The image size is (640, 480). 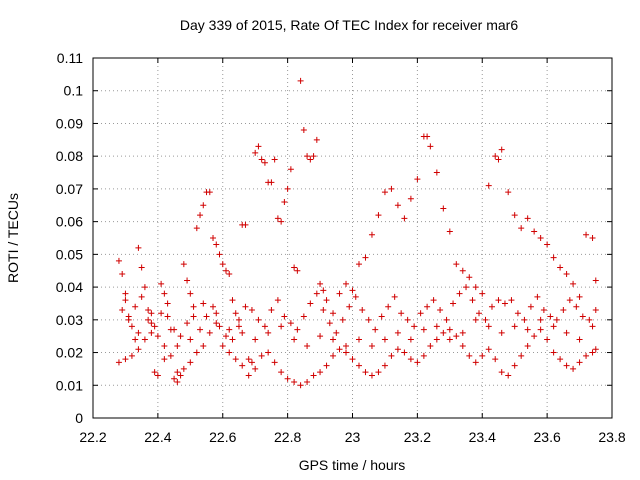 I want to click on x-tick-label: 23.8, so click(x=611, y=437).